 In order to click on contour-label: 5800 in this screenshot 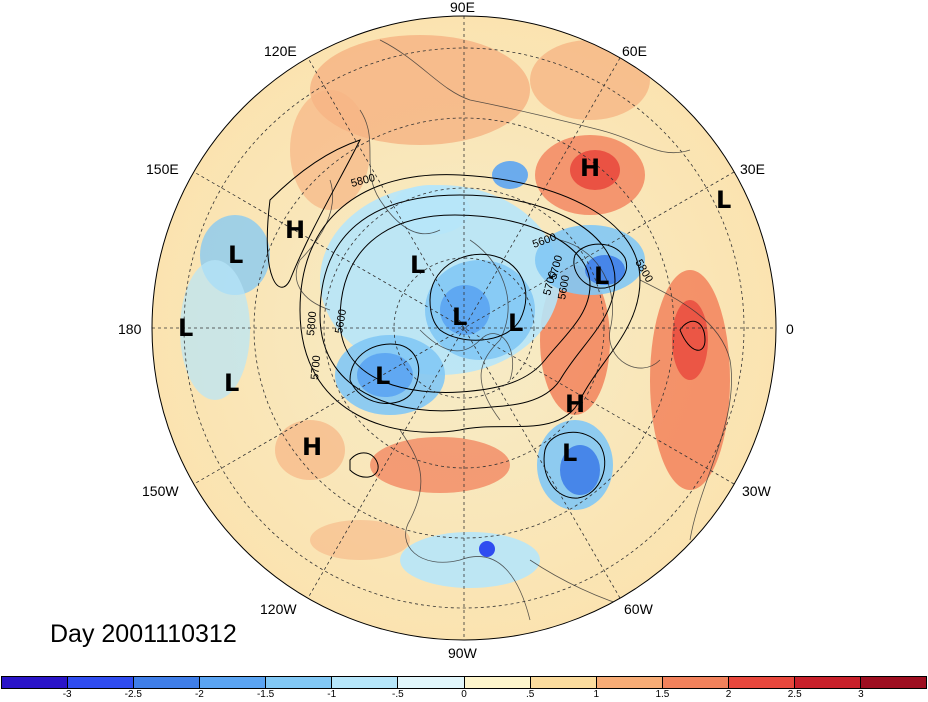, I will do `click(312, 323)`.